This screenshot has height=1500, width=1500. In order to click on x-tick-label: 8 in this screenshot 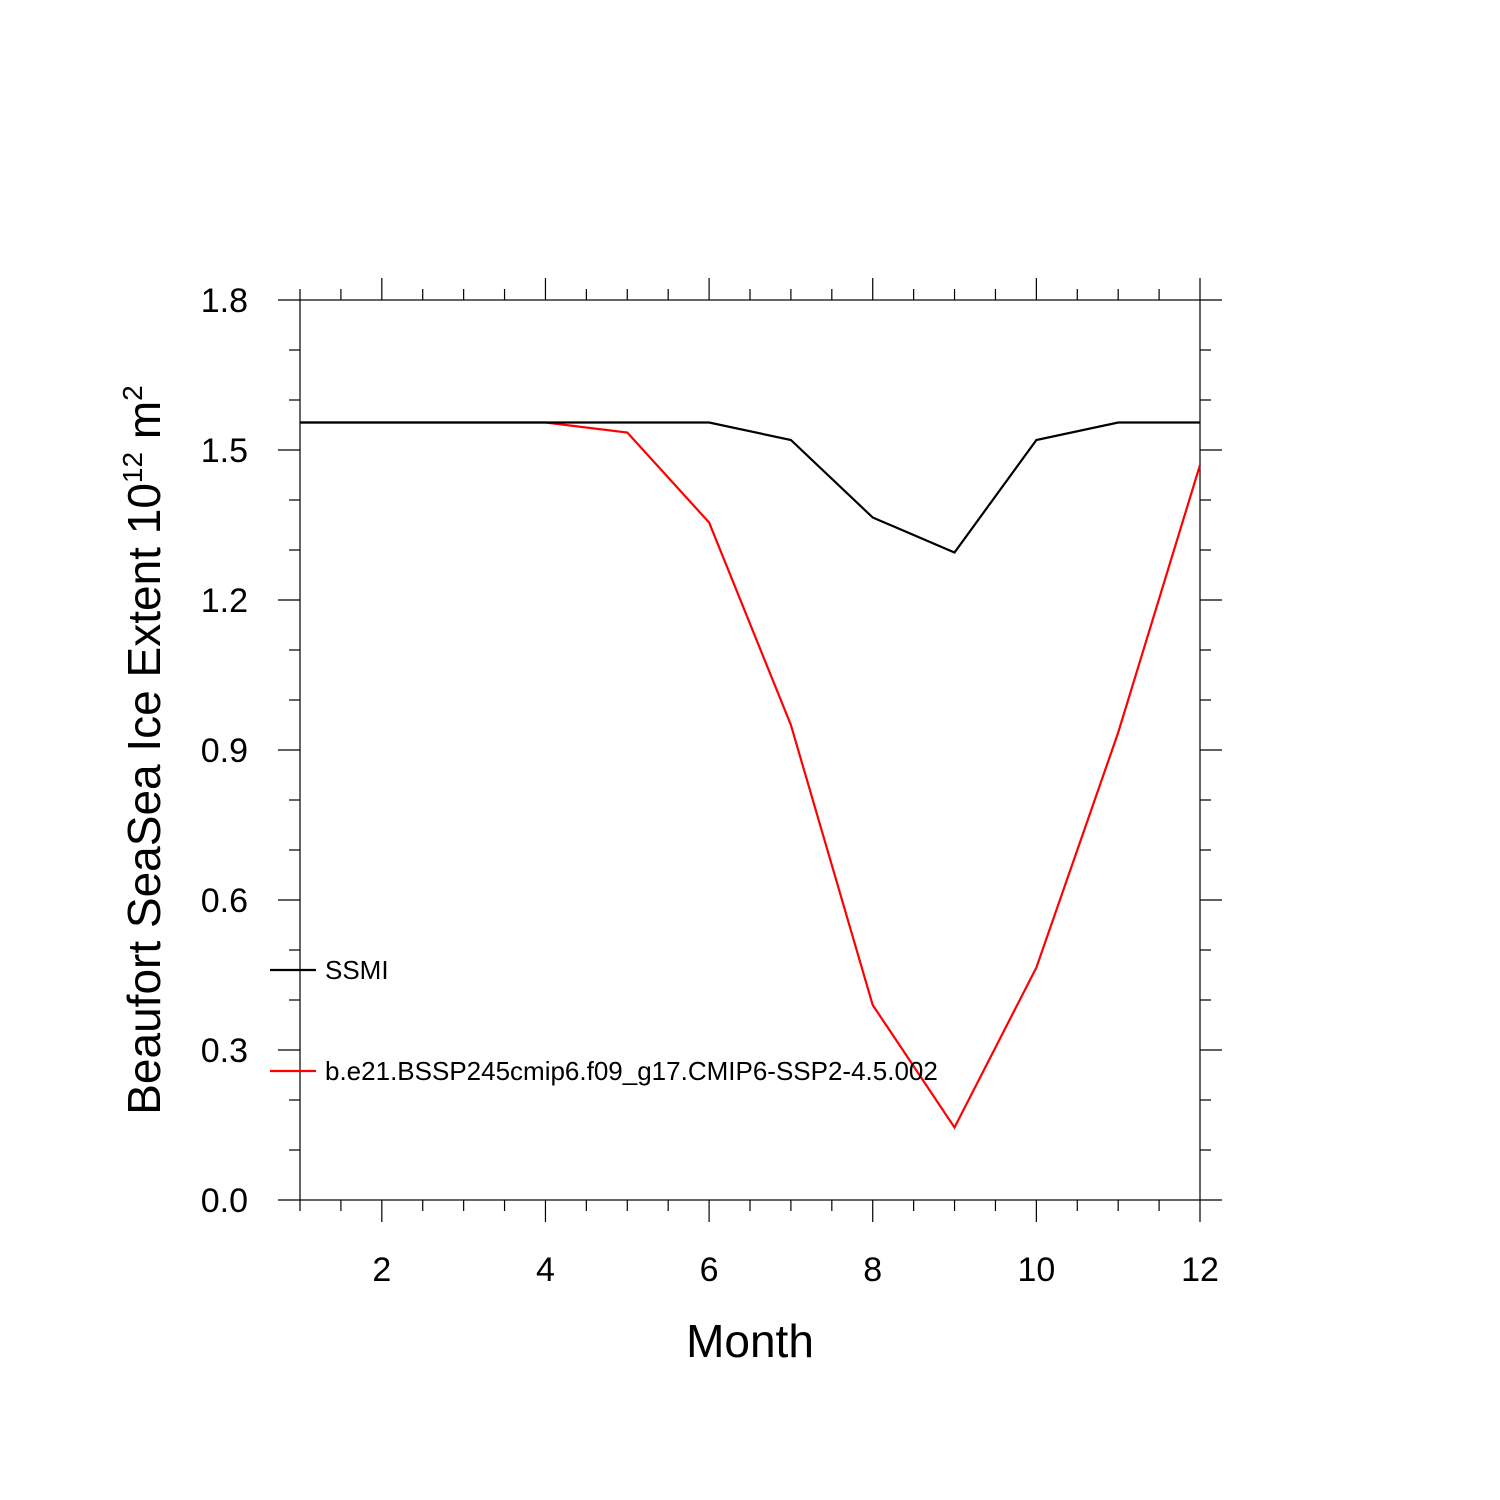, I will do `click(872, 1270)`.